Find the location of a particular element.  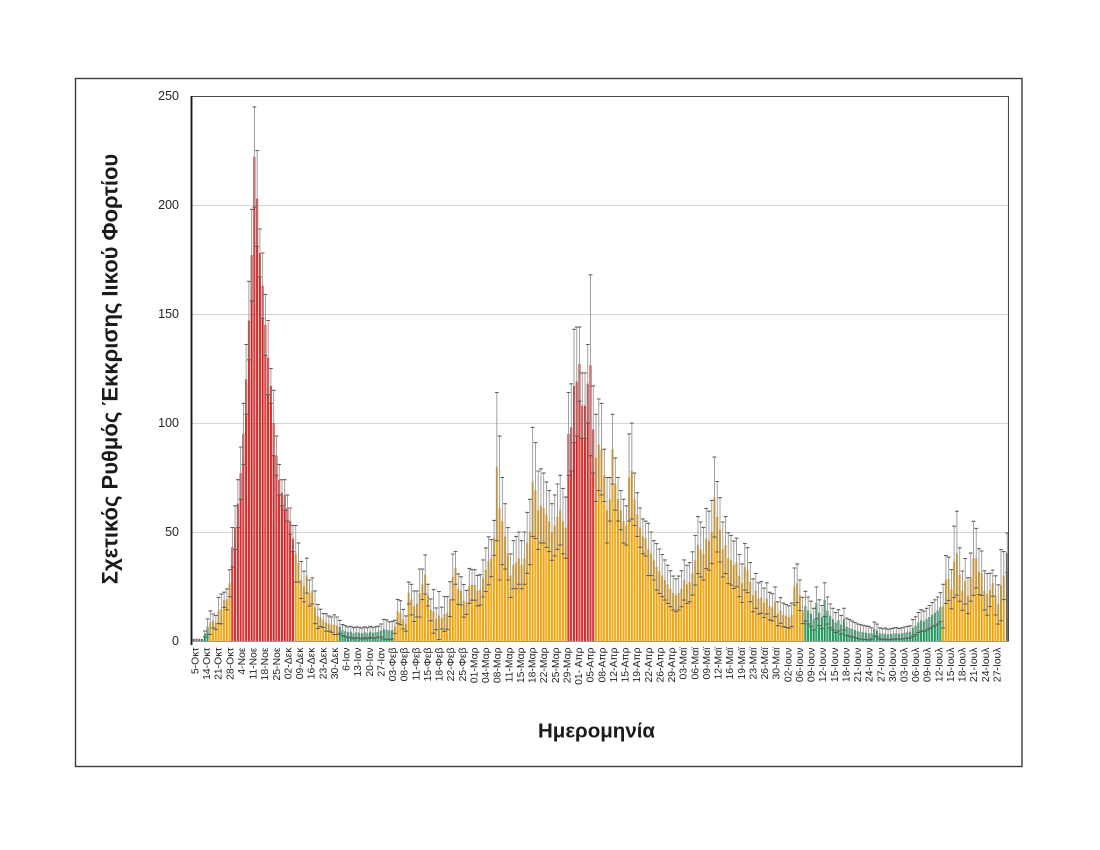

svg-text: 27-Ιουν is located at coordinates (881, 665).